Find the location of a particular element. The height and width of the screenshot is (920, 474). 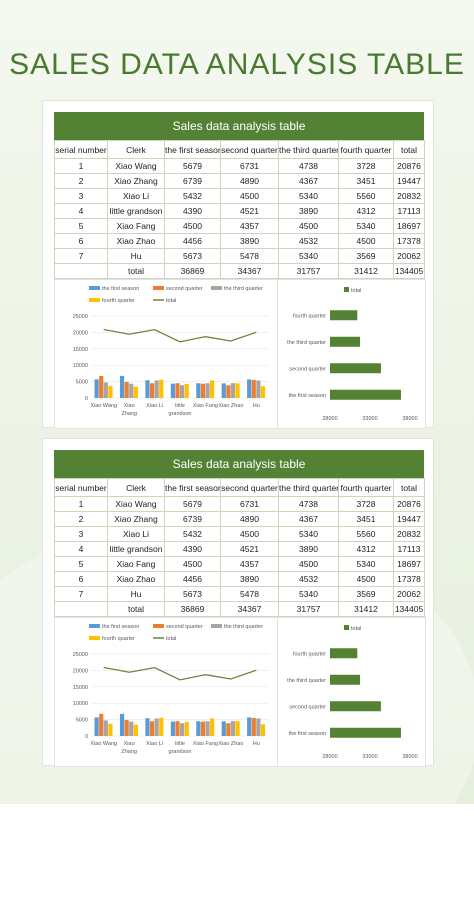

table-row: 6 Xiao Zhao 4456 3890 4532 4500 17378 is located at coordinates (239, 579).